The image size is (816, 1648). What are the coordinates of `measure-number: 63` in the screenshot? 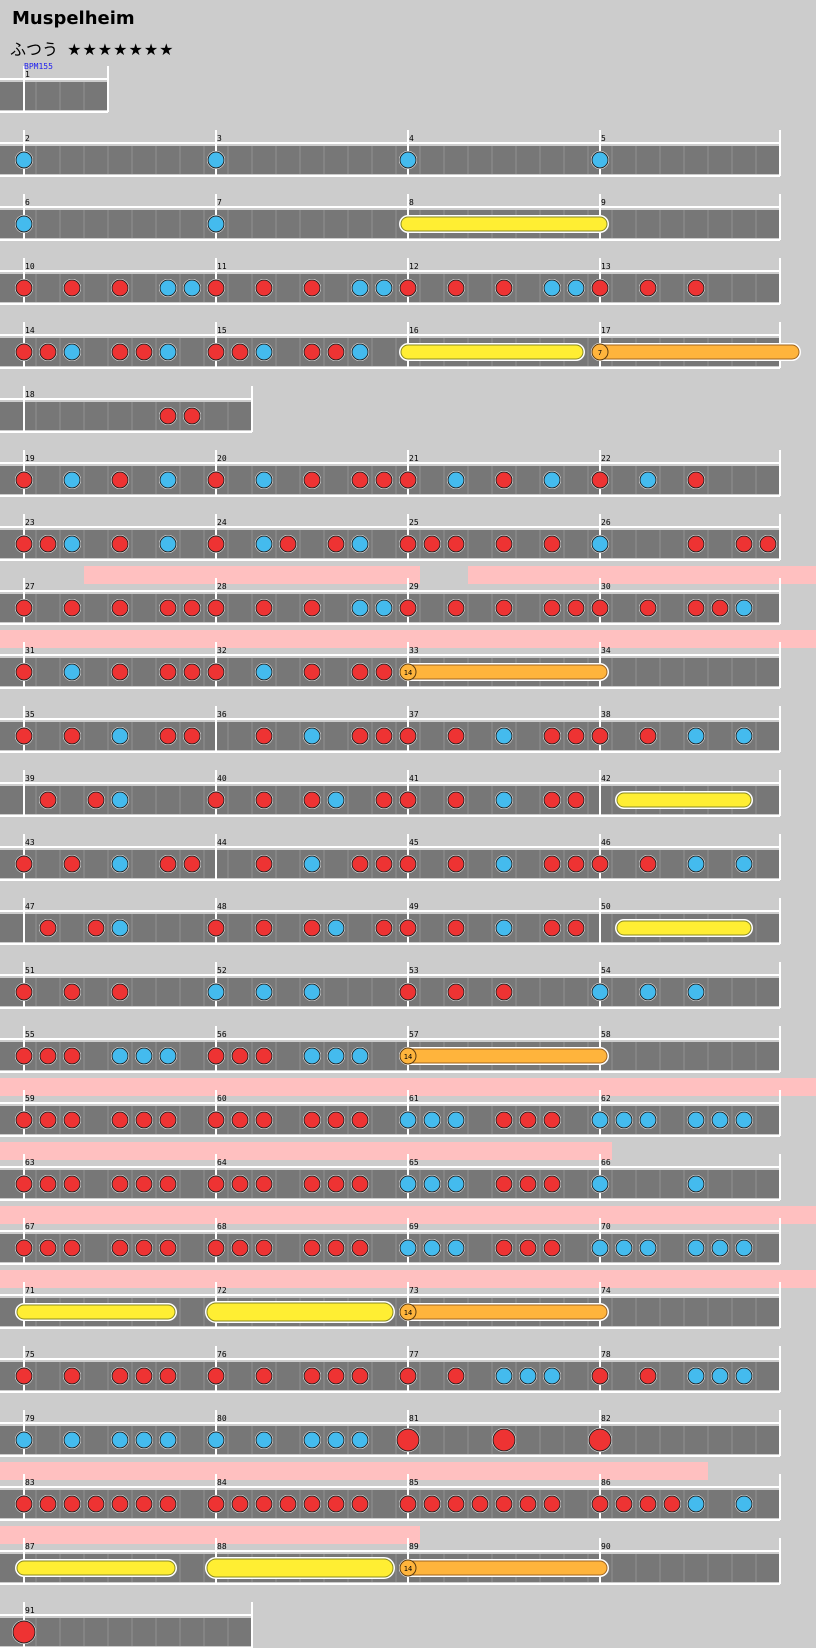 It's located at (30, 1162).